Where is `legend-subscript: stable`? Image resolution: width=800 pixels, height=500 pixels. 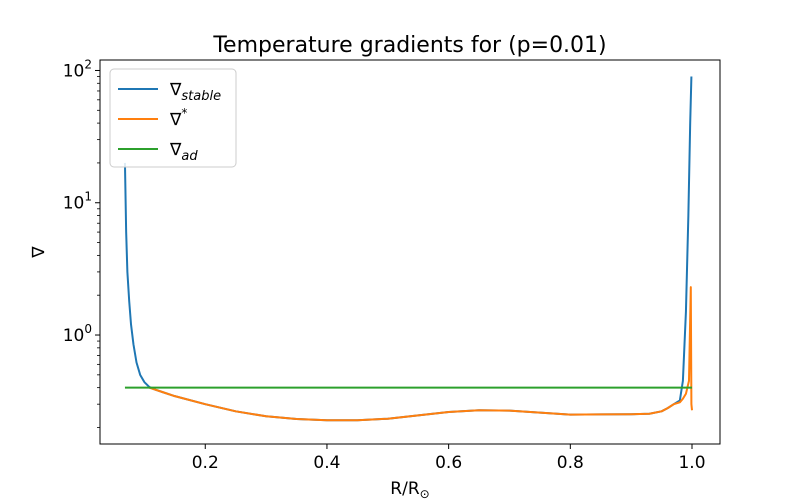 legend-subscript: stable is located at coordinates (201, 96).